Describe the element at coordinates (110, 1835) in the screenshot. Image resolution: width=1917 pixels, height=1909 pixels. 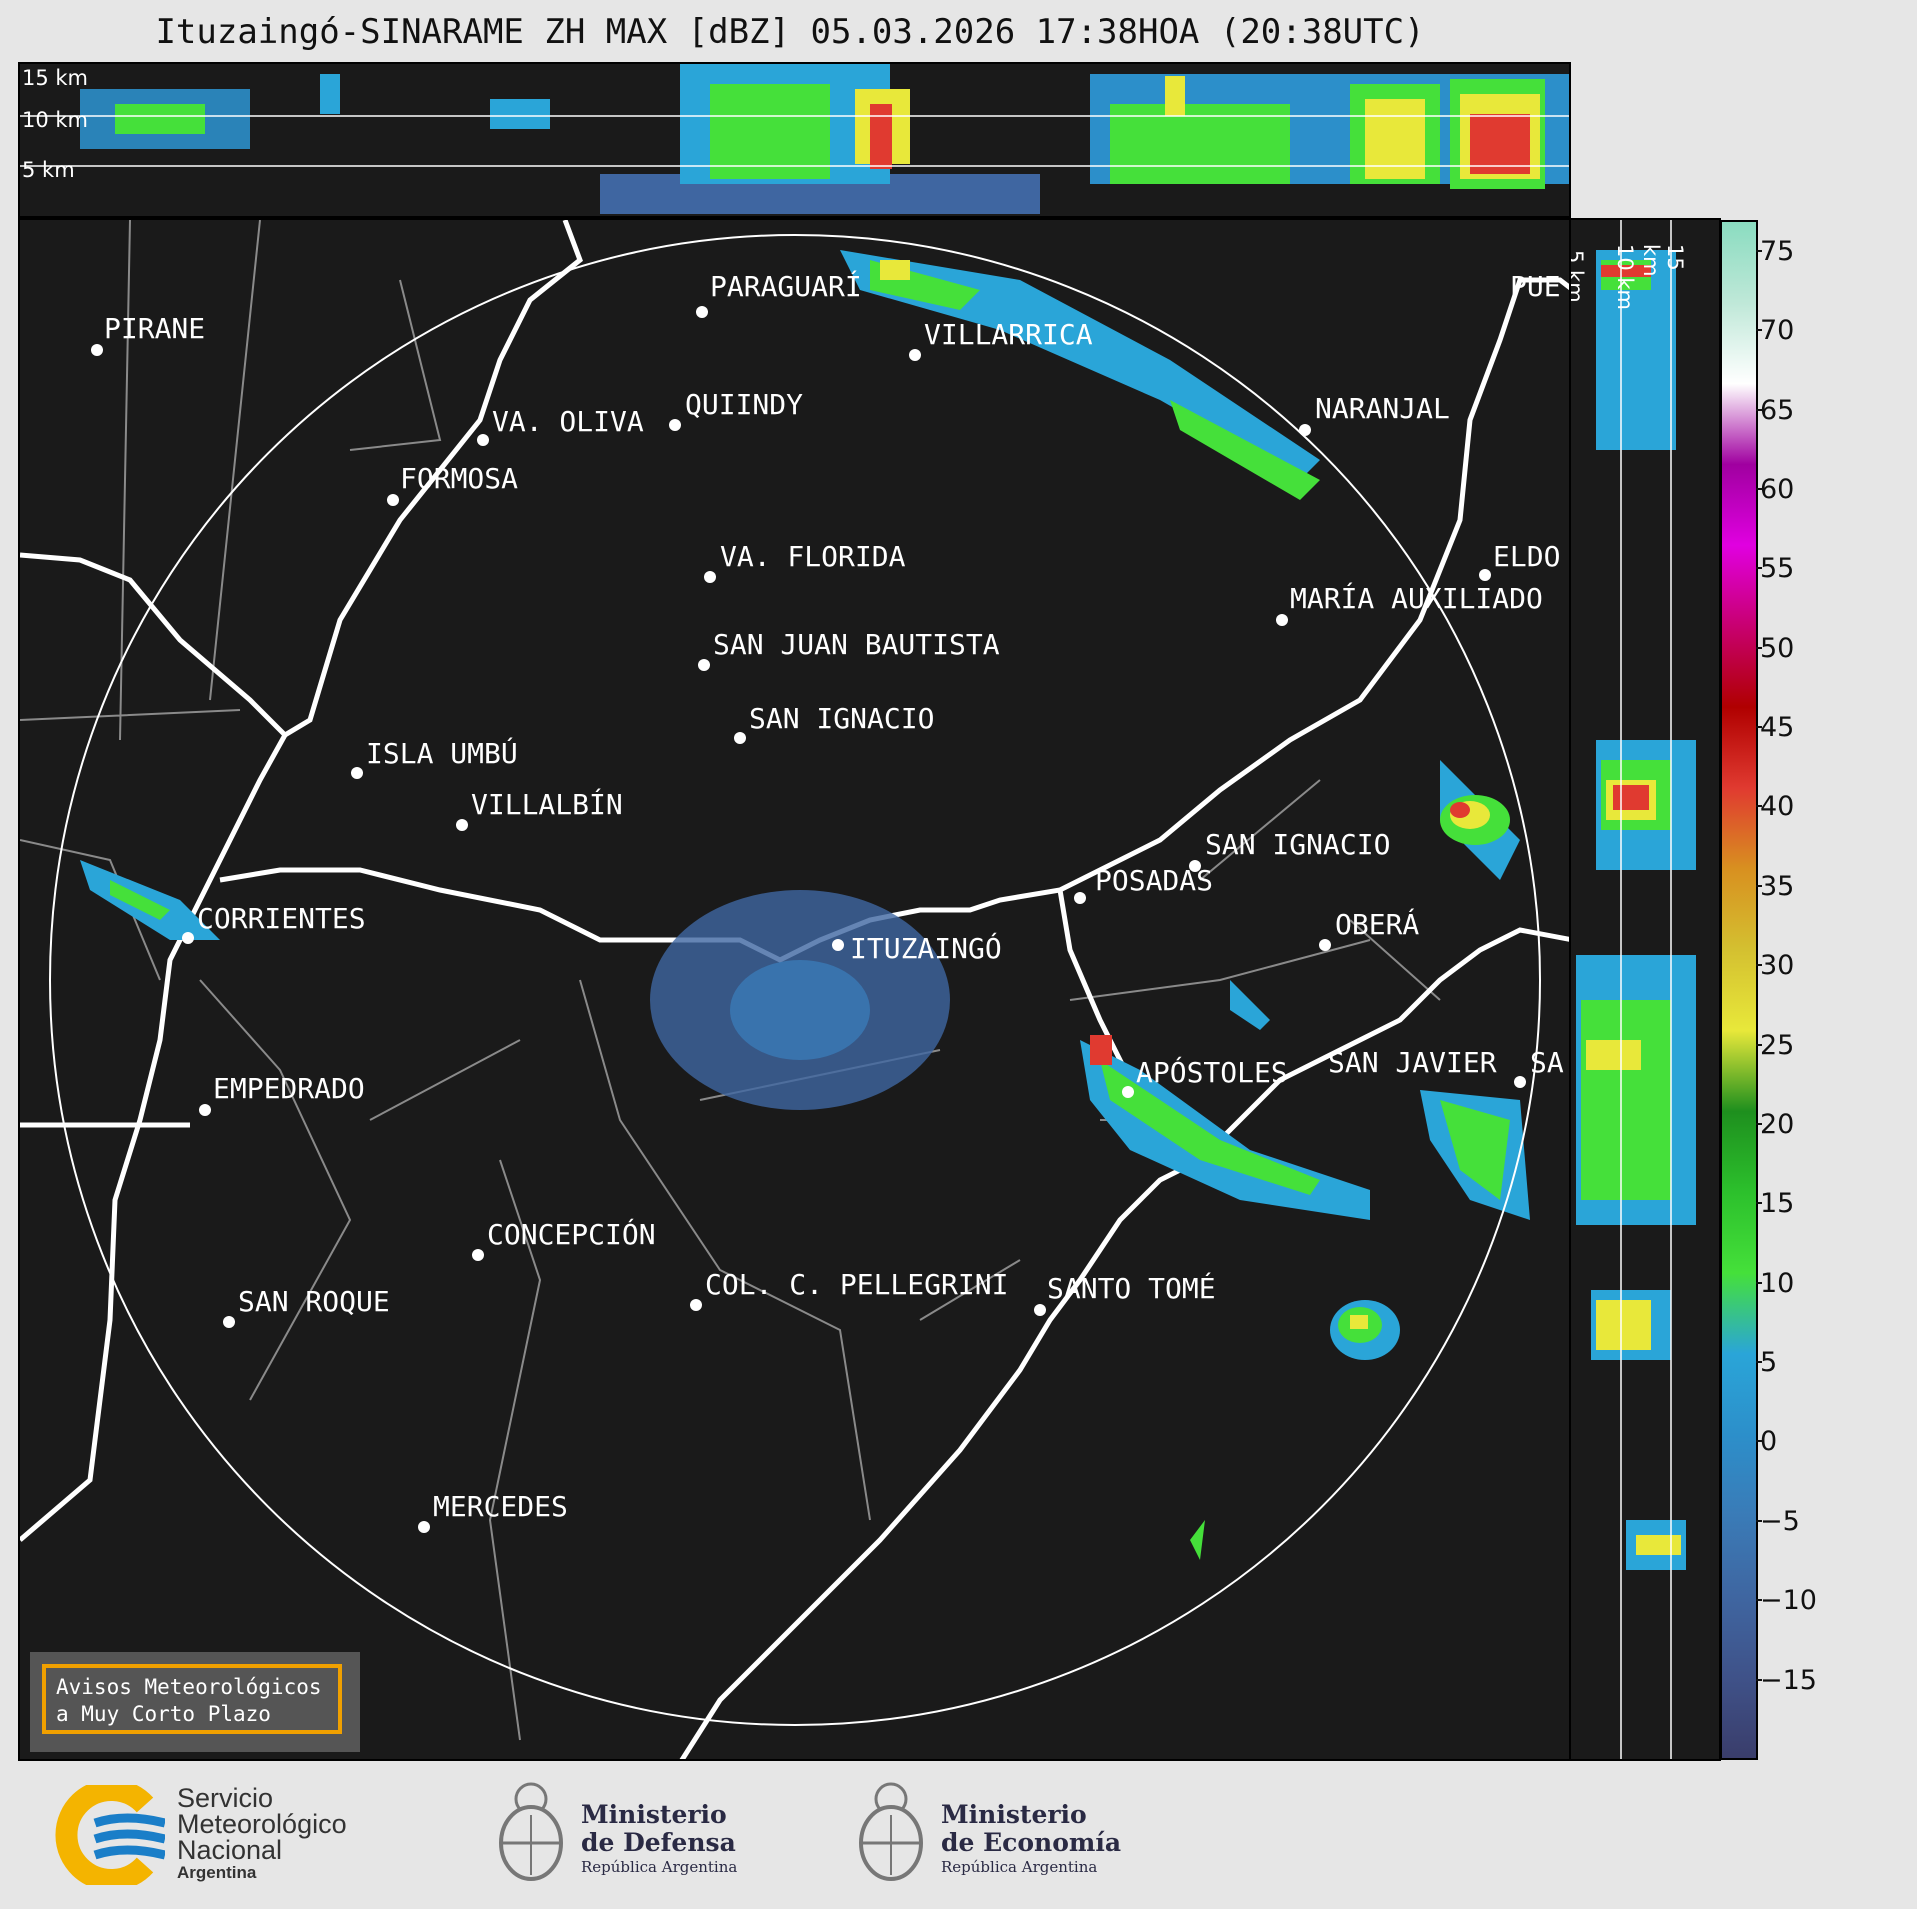
I see `smn-logo-icon` at that location.